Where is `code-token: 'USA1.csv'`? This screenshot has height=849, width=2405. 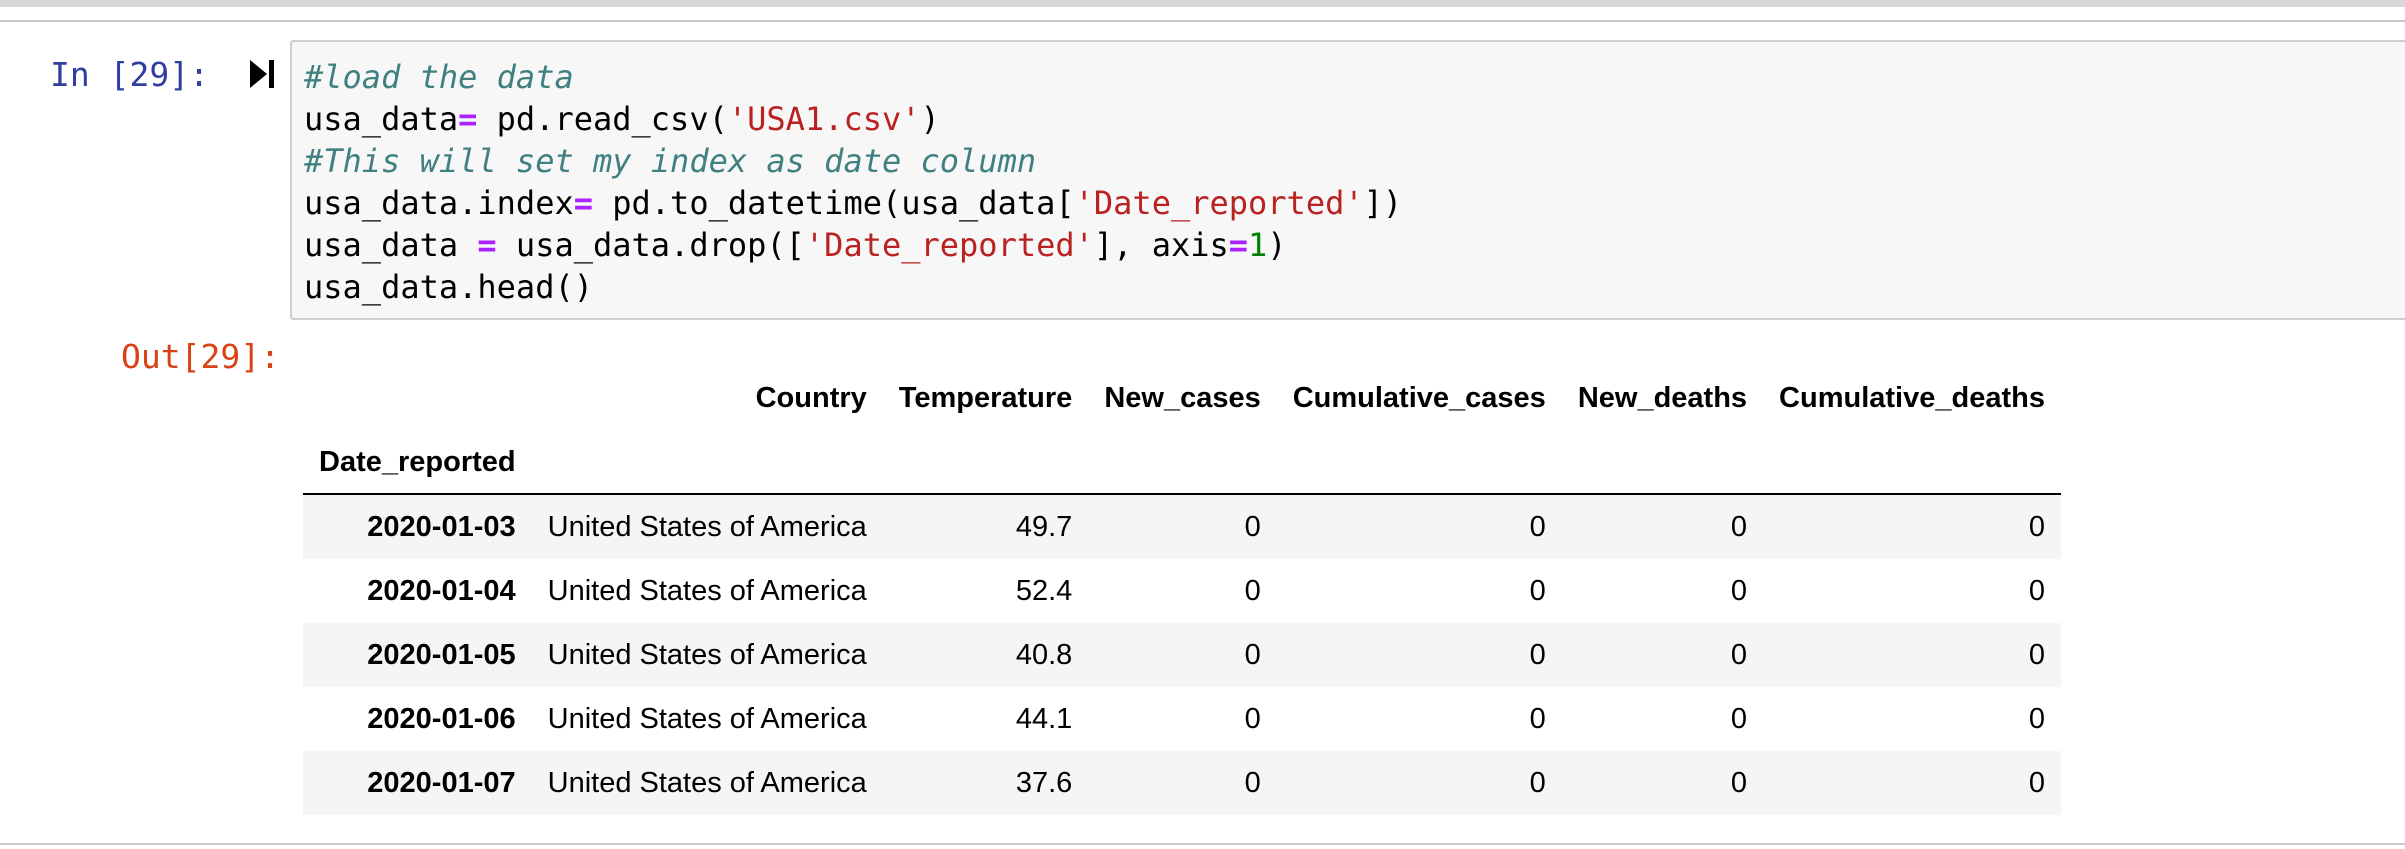 code-token: 'USA1.csv' is located at coordinates (824, 119).